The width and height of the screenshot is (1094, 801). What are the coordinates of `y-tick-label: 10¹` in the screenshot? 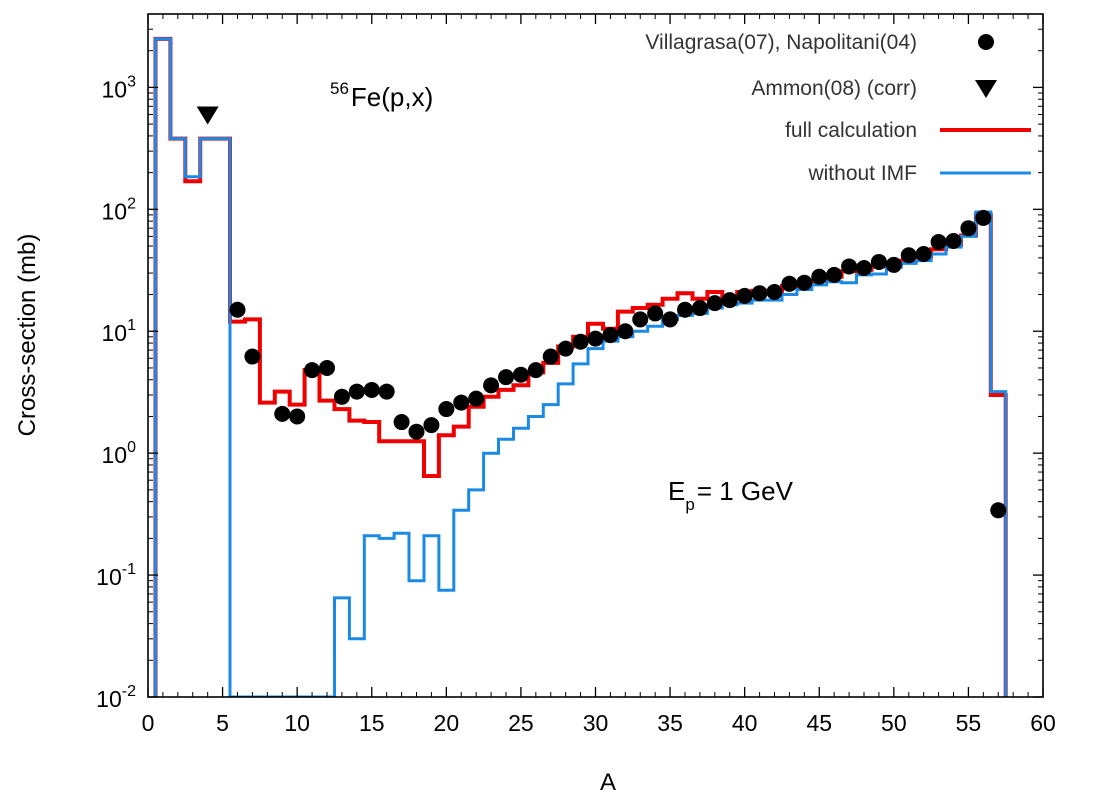 It's located at (119, 331).